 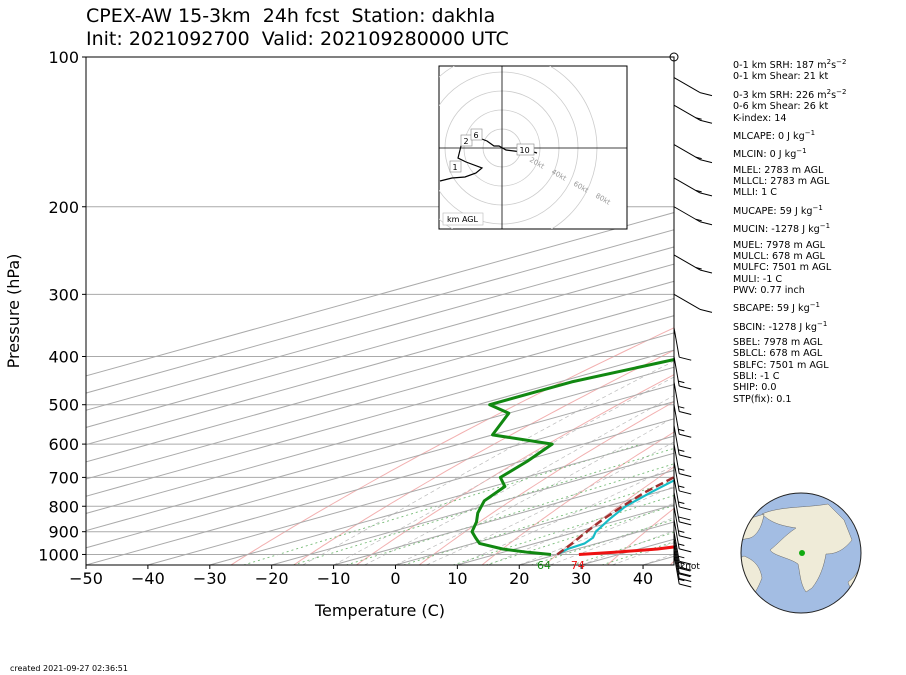 What do you see at coordinates (789, 94) in the screenshot?
I see `parameter-line: 0-3 km SRH: 226 m2s−2` at bounding box center [789, 94].